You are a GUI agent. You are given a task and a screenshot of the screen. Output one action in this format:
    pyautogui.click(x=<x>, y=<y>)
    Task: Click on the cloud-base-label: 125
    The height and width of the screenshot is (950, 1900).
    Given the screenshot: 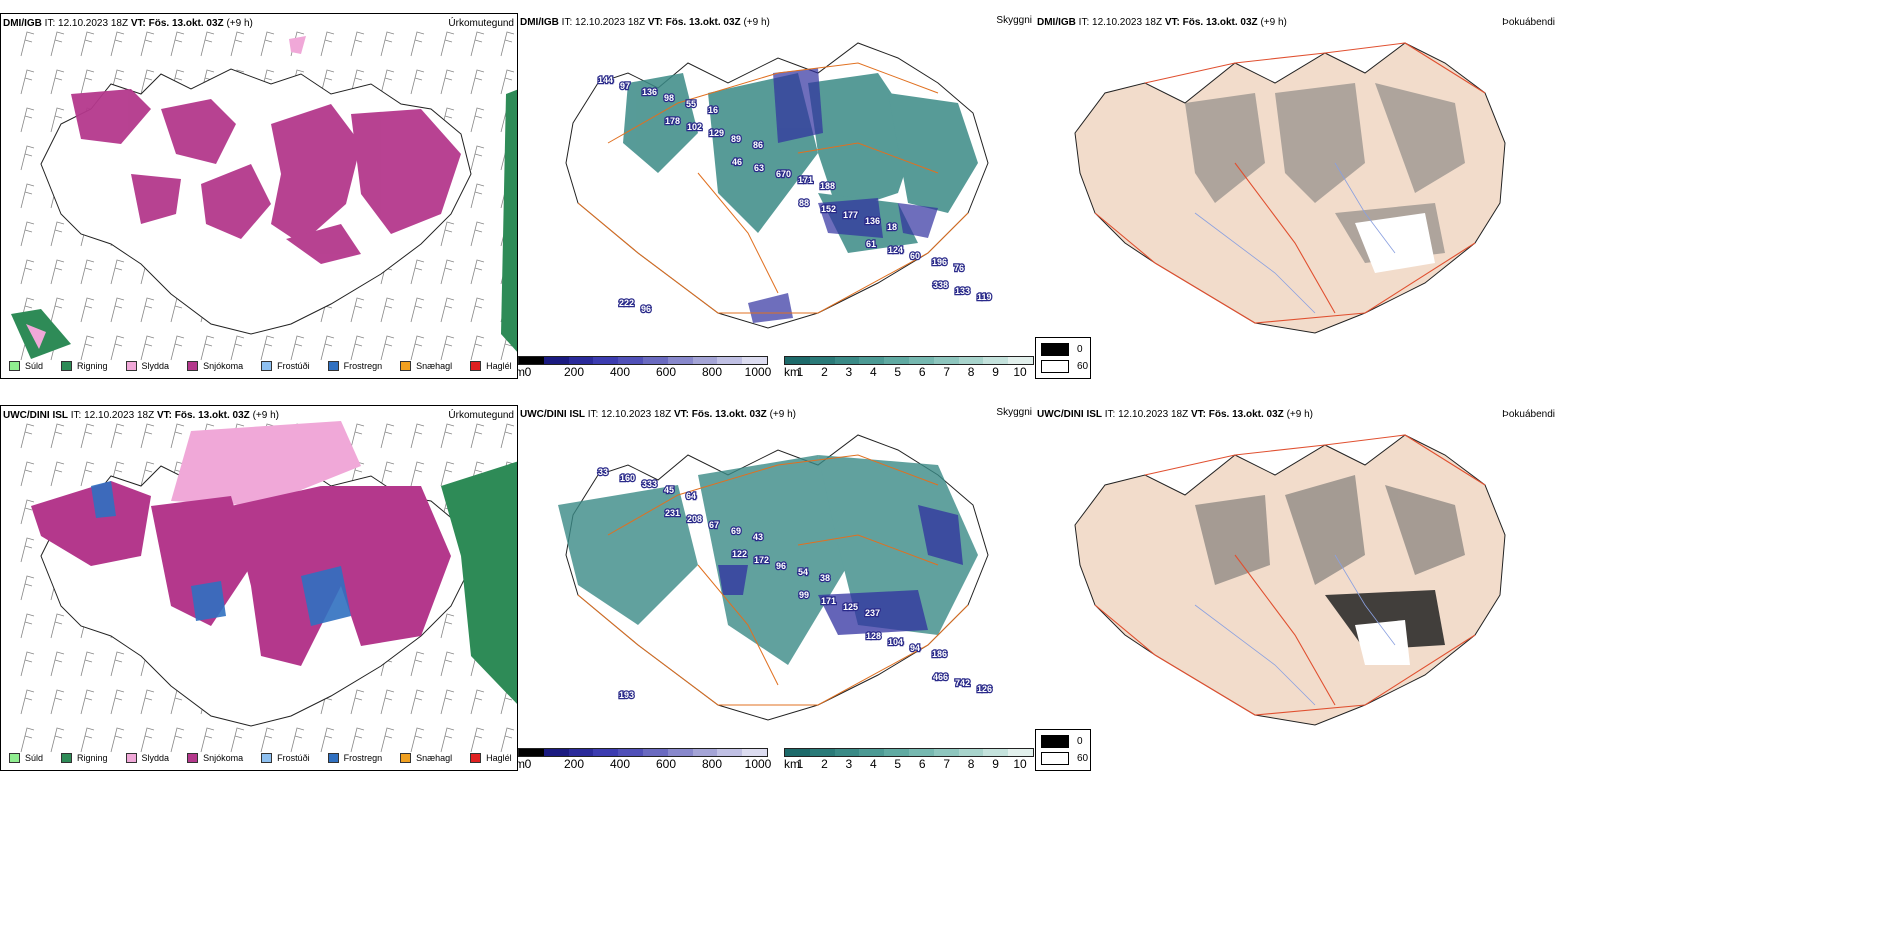 What is the action you would take?
    pyautogui.click(x=850, y=607)
    